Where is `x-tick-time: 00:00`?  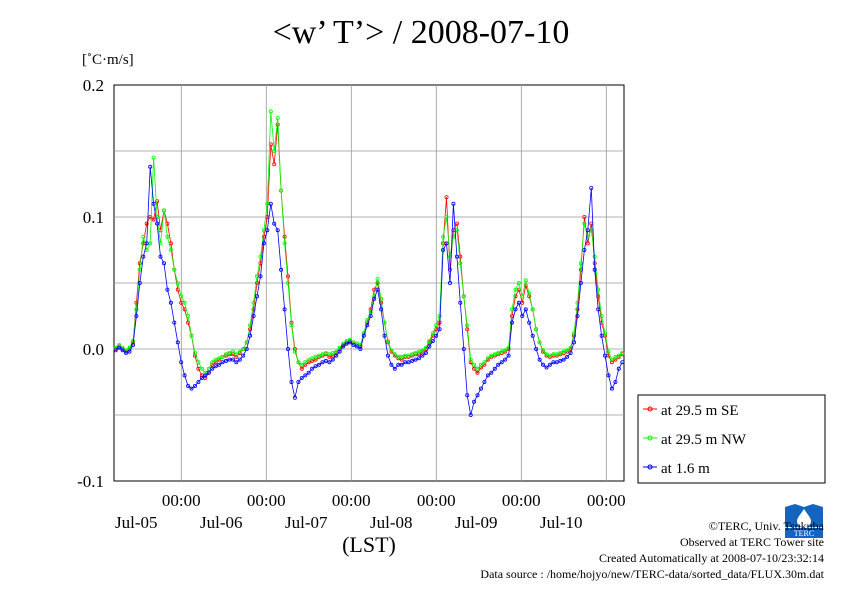 x-tick-time: 00:00 is located at coordinates (266, 500).